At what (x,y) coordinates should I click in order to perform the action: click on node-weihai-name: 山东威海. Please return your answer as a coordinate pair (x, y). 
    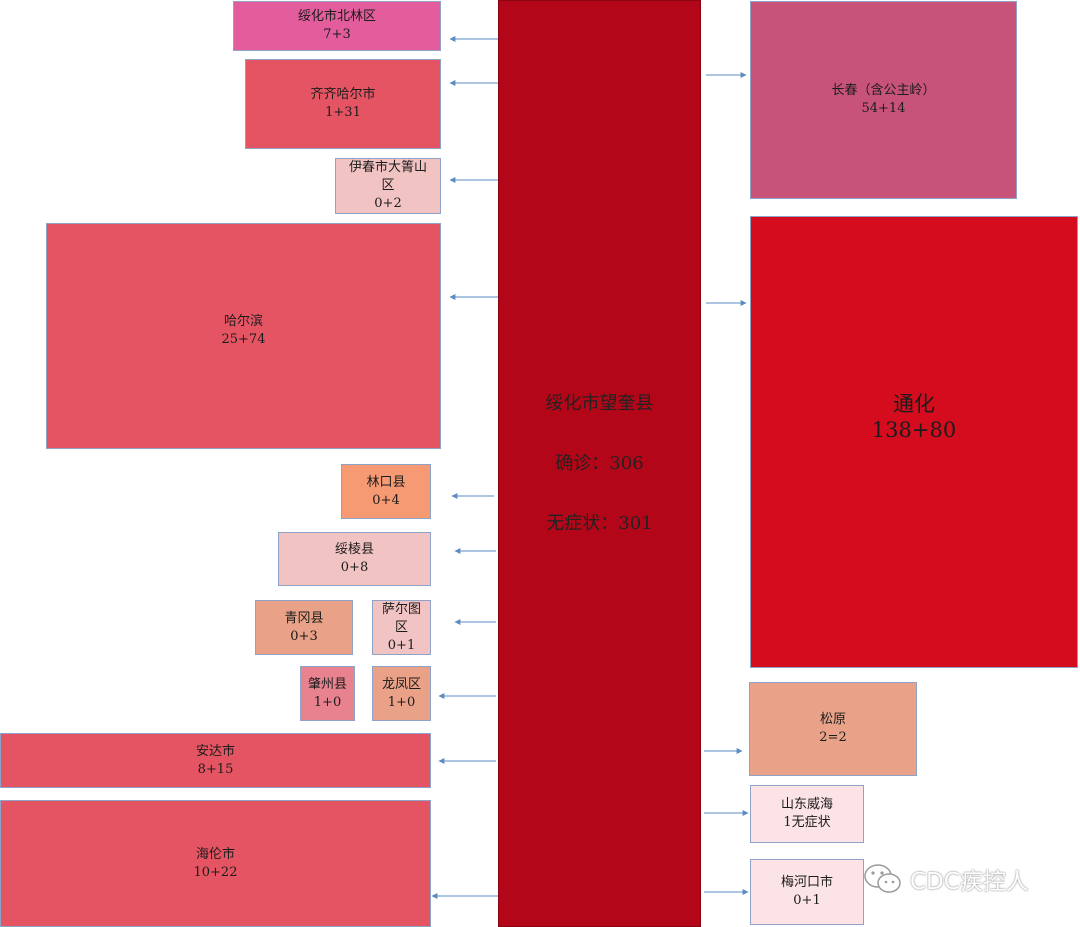
    Looking at the image, I should click on (806, 804).